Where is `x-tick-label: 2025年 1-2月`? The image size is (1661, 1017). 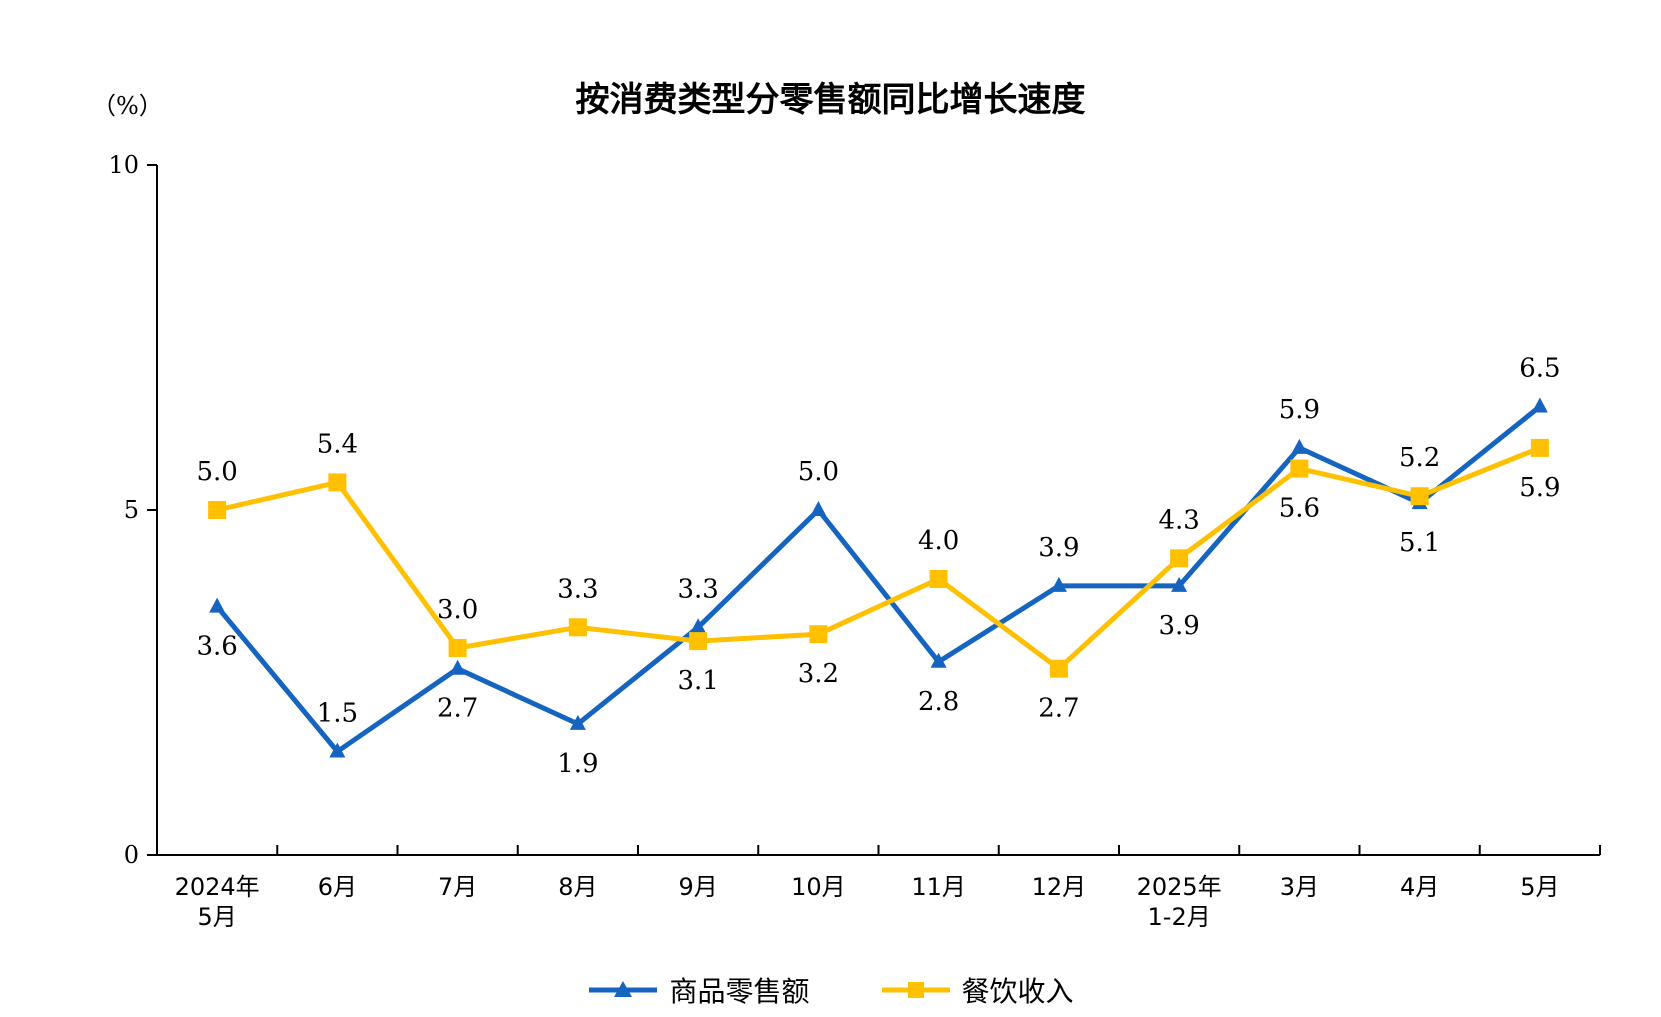 x-tick-label: 2025年 1-2月 is located at coordinates (1179, 902).